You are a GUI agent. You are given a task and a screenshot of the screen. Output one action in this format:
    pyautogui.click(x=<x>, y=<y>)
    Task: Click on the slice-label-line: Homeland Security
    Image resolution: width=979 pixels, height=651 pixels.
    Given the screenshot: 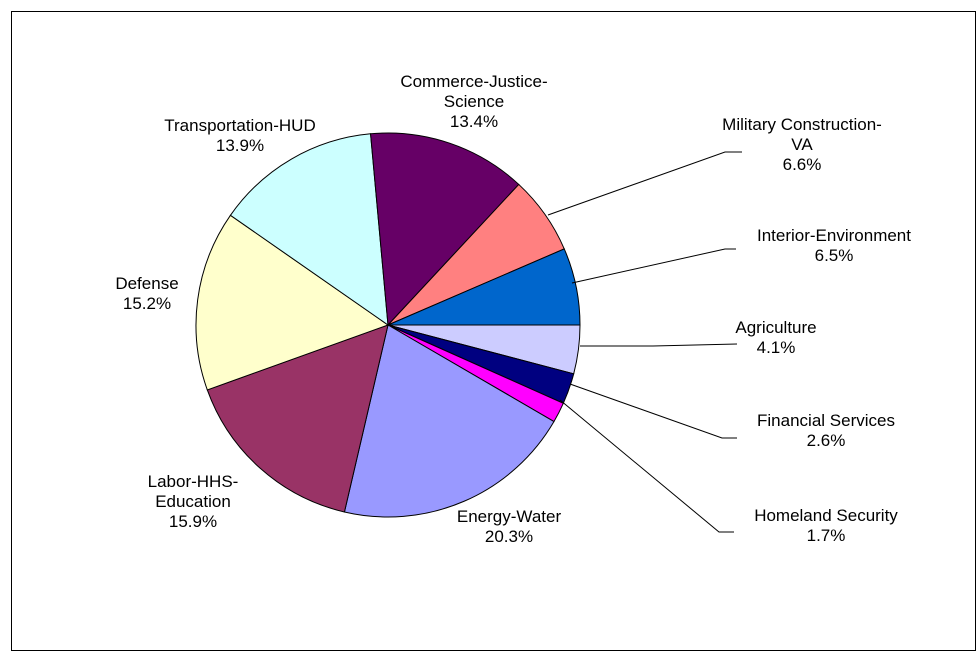 What is the action you would take?
    pyautogui.click(x=826, y=515)
    